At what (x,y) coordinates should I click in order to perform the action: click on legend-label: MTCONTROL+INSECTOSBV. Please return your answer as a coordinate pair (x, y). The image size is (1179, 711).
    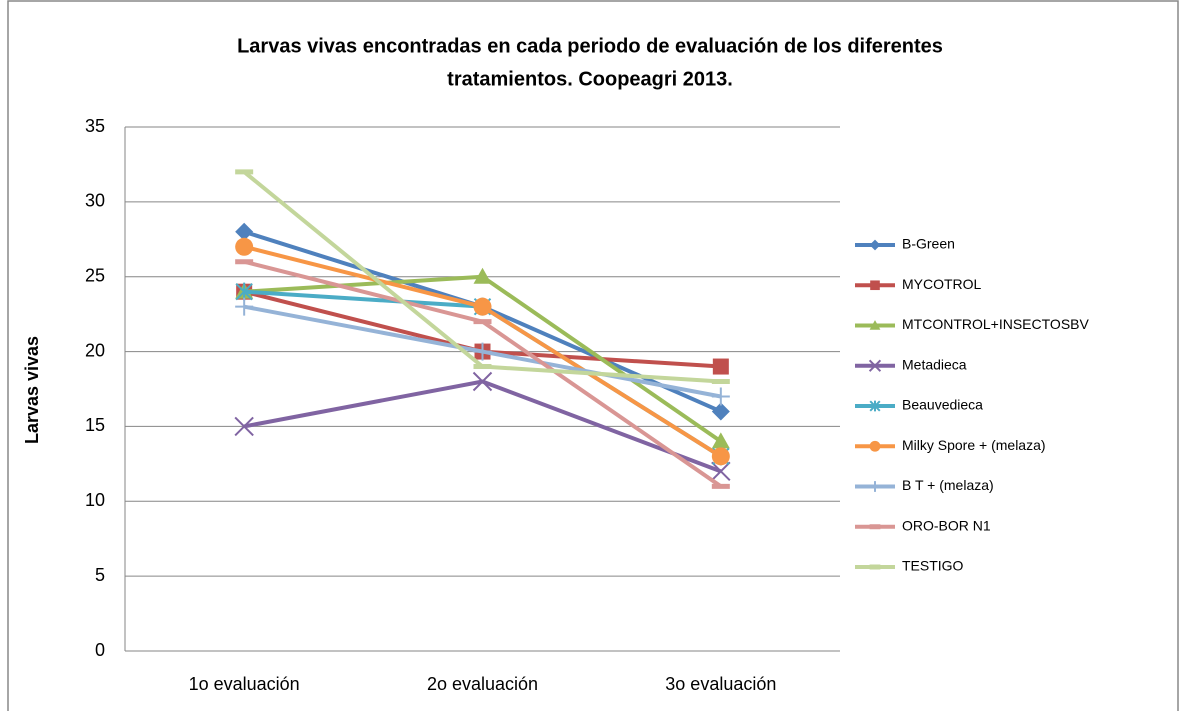
    Looking at the image, I should click on (995, 324).